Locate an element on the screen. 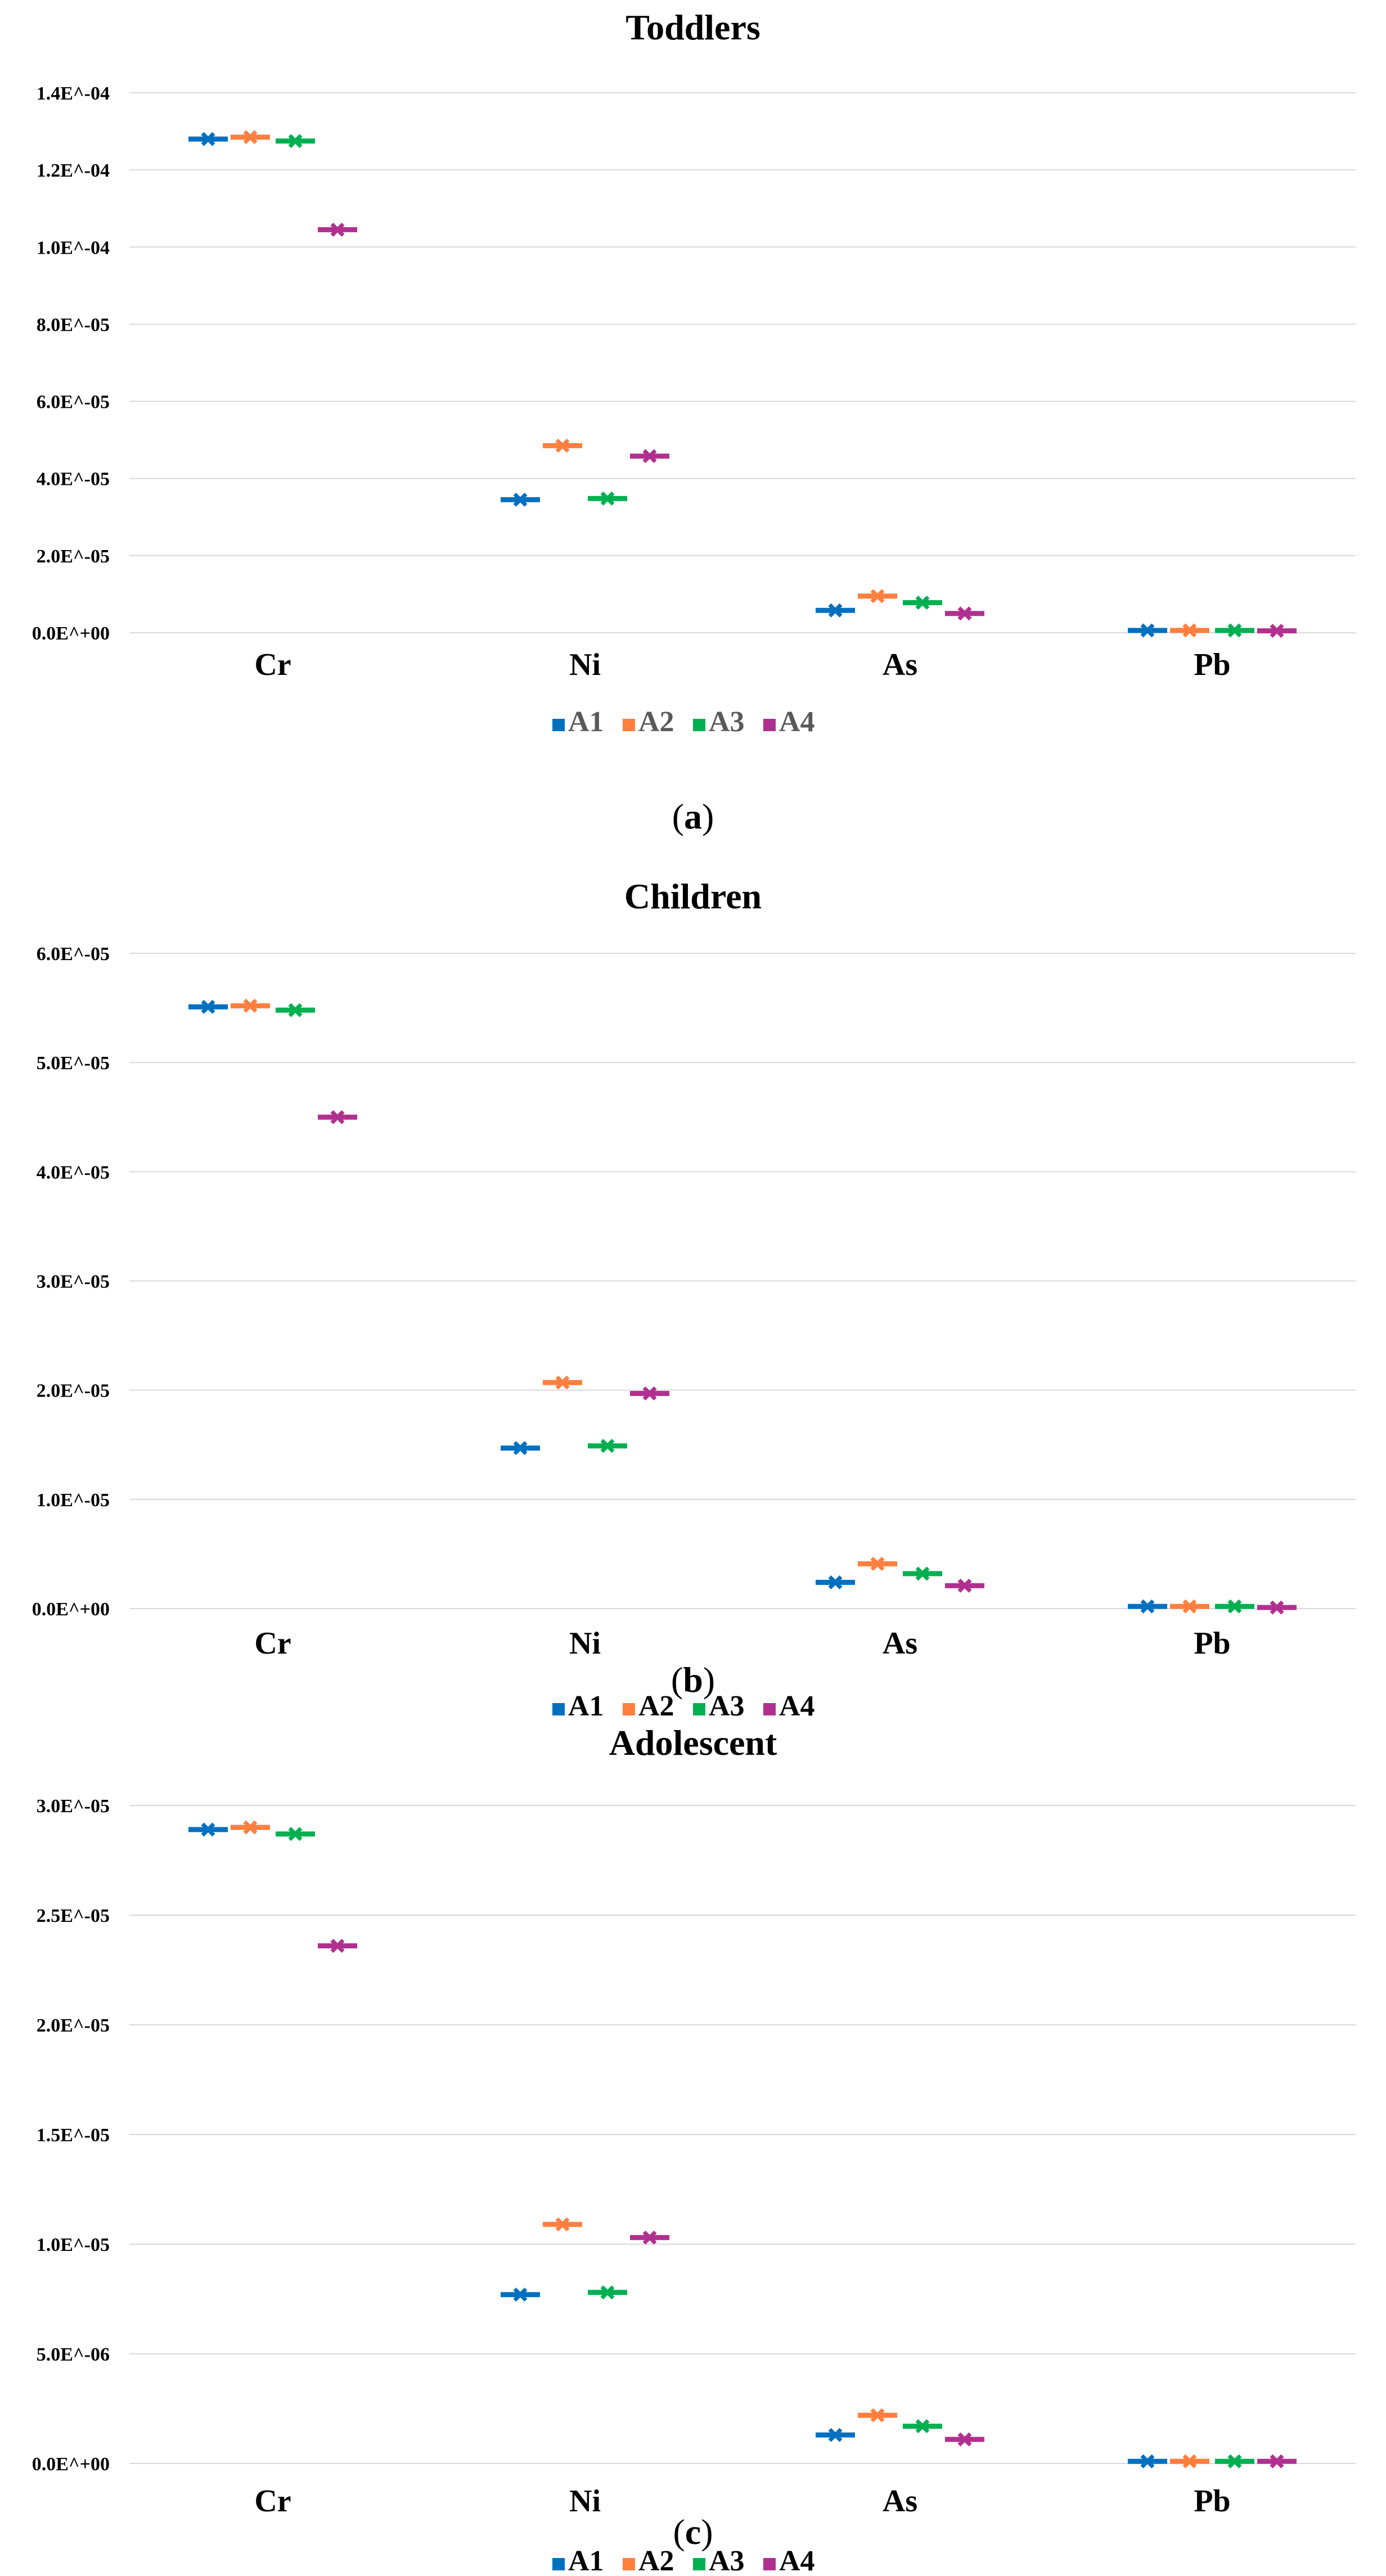  y-tick-label: 8.0E^-05 is located at coordinates (73, 325).